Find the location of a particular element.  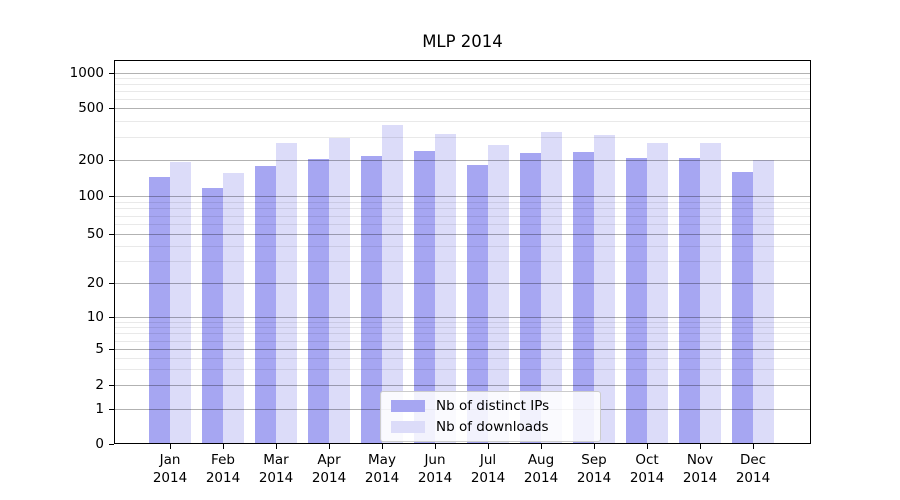

bar-nb-of-downloads-feb is located at coordinates (233, 308).